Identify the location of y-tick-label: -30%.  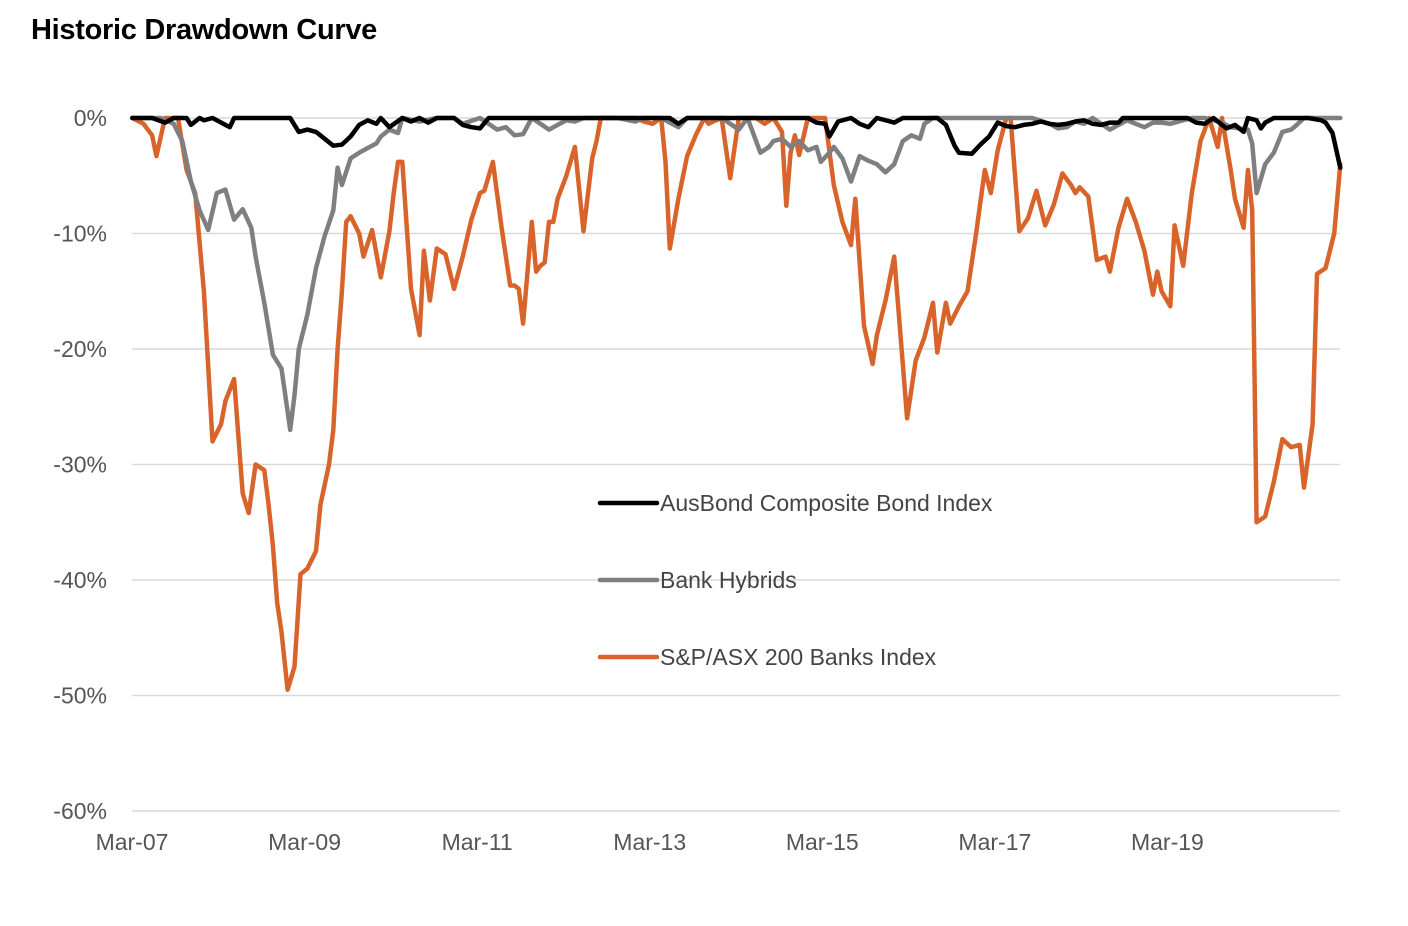
(80, 465).